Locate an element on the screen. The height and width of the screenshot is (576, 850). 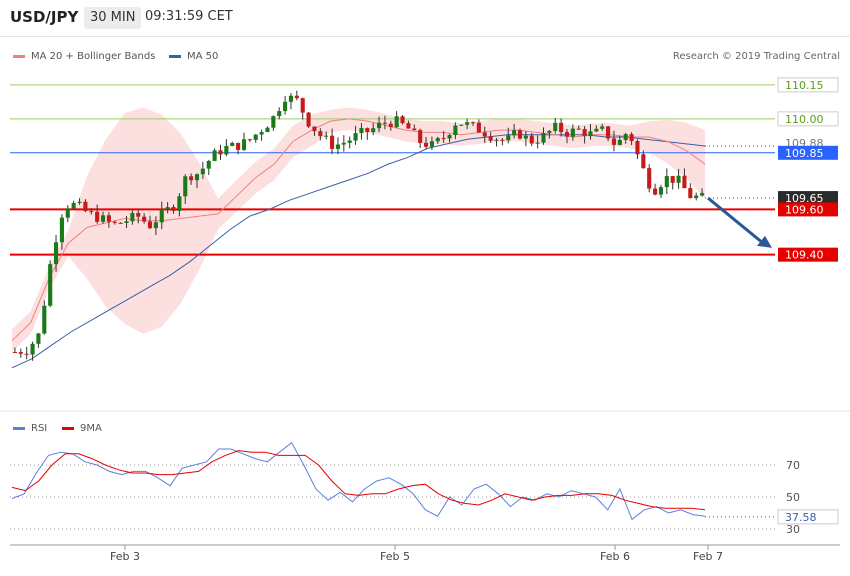
level-label-6: 109.40 is located at coordinates (804, 255).